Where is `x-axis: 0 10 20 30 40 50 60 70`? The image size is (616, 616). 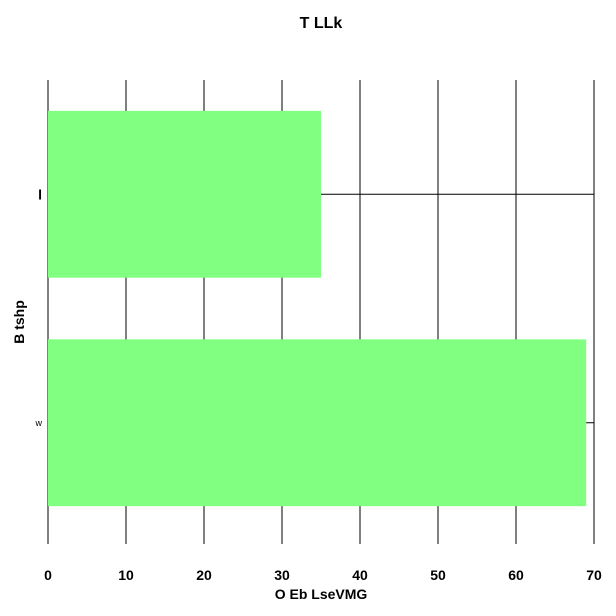
x-axis: 0 10 20 30 40 50 60 70 is located at coordinates (323, 560).